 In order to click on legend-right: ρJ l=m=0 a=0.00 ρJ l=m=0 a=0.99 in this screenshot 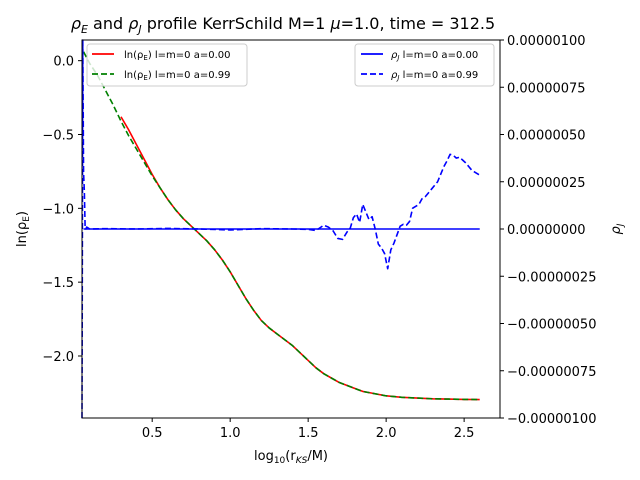, I will do `click(424, 65)`.